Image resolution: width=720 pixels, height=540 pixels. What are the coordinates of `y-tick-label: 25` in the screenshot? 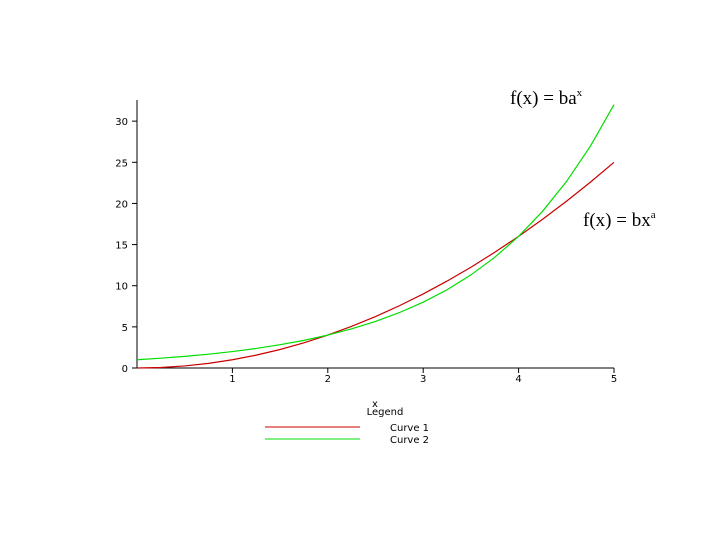 It's located at (121, 163).